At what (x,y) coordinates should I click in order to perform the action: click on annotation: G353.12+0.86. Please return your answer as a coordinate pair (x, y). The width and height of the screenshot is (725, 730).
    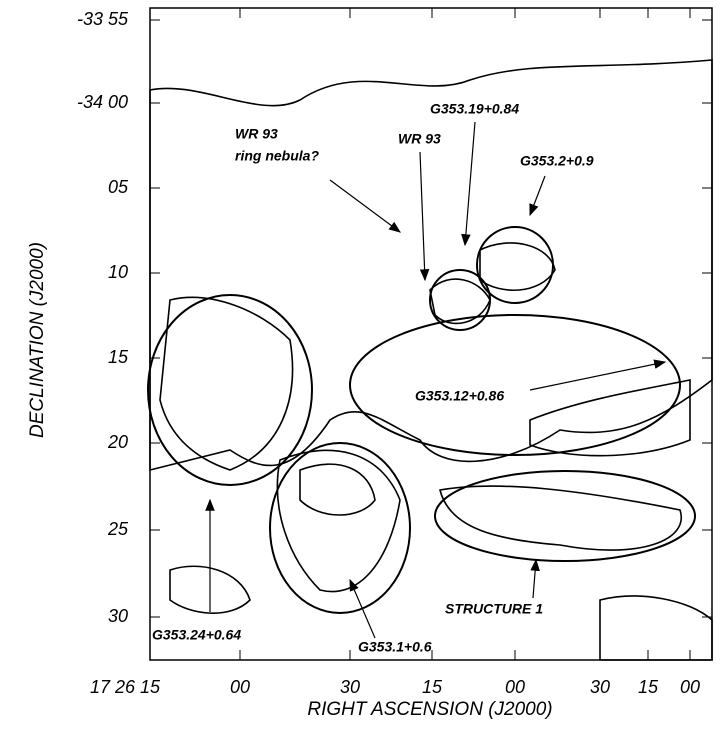
    Looking at the image, I should click on (459, 396).